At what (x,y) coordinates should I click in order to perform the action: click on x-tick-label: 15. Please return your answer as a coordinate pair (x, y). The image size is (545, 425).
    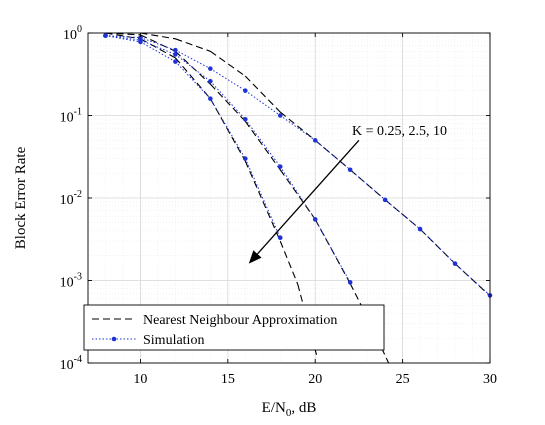
    Looking at the image, I should click on (228, 379).